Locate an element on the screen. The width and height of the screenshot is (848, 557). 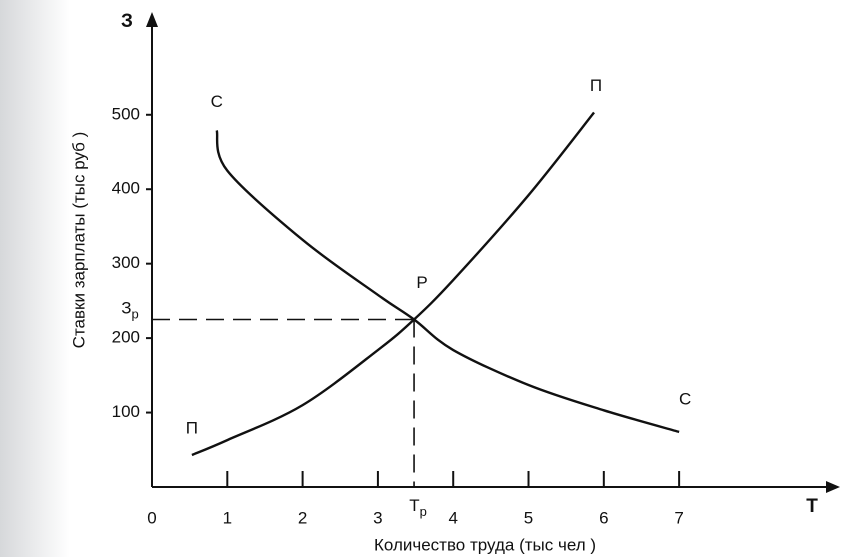
y-equilibrium-label-letter: З is located at coordinates (126, 308).